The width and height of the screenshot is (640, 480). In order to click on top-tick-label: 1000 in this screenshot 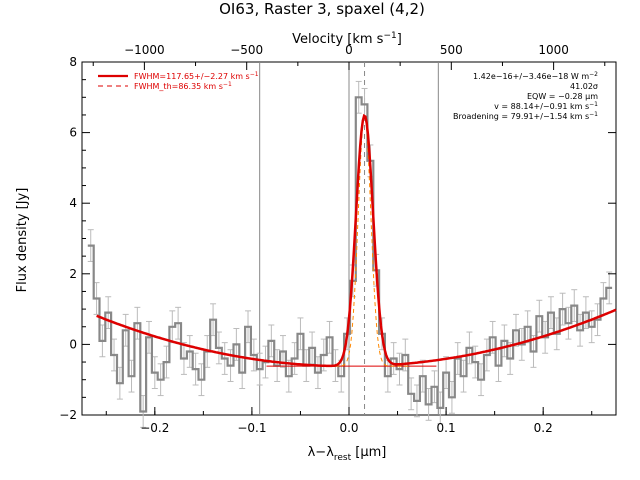, I will do `click(553, 50)`.